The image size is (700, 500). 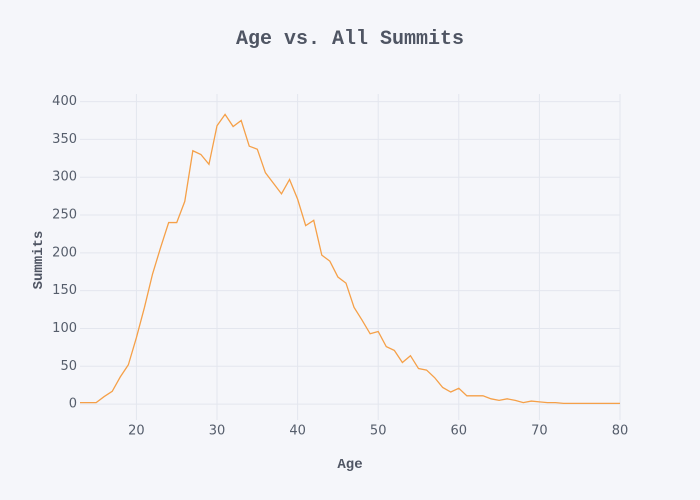 What do you see at coordinates (64, 215) in the screenshot?
I see `y-tick-label: 250` at bounding box center [64, 215].